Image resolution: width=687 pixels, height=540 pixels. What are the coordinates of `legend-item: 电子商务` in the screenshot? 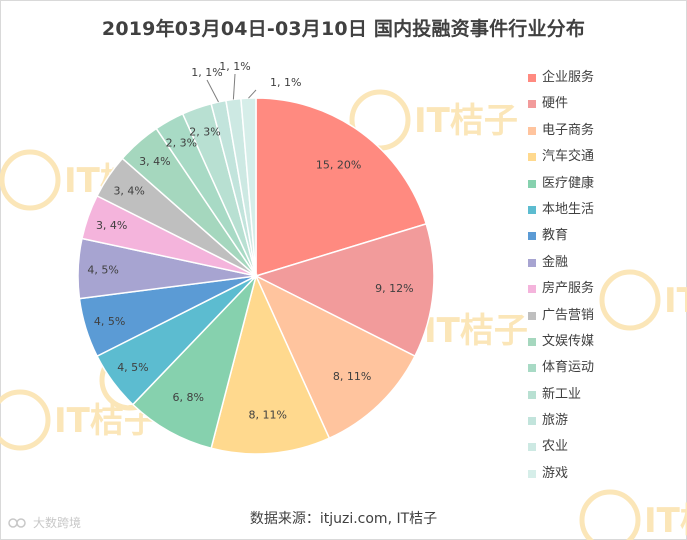 It's located at (603, 135).